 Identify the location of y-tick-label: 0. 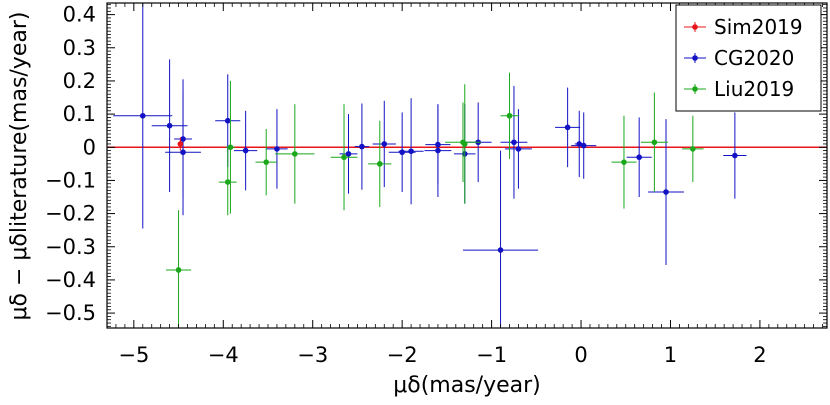
(89, 147).